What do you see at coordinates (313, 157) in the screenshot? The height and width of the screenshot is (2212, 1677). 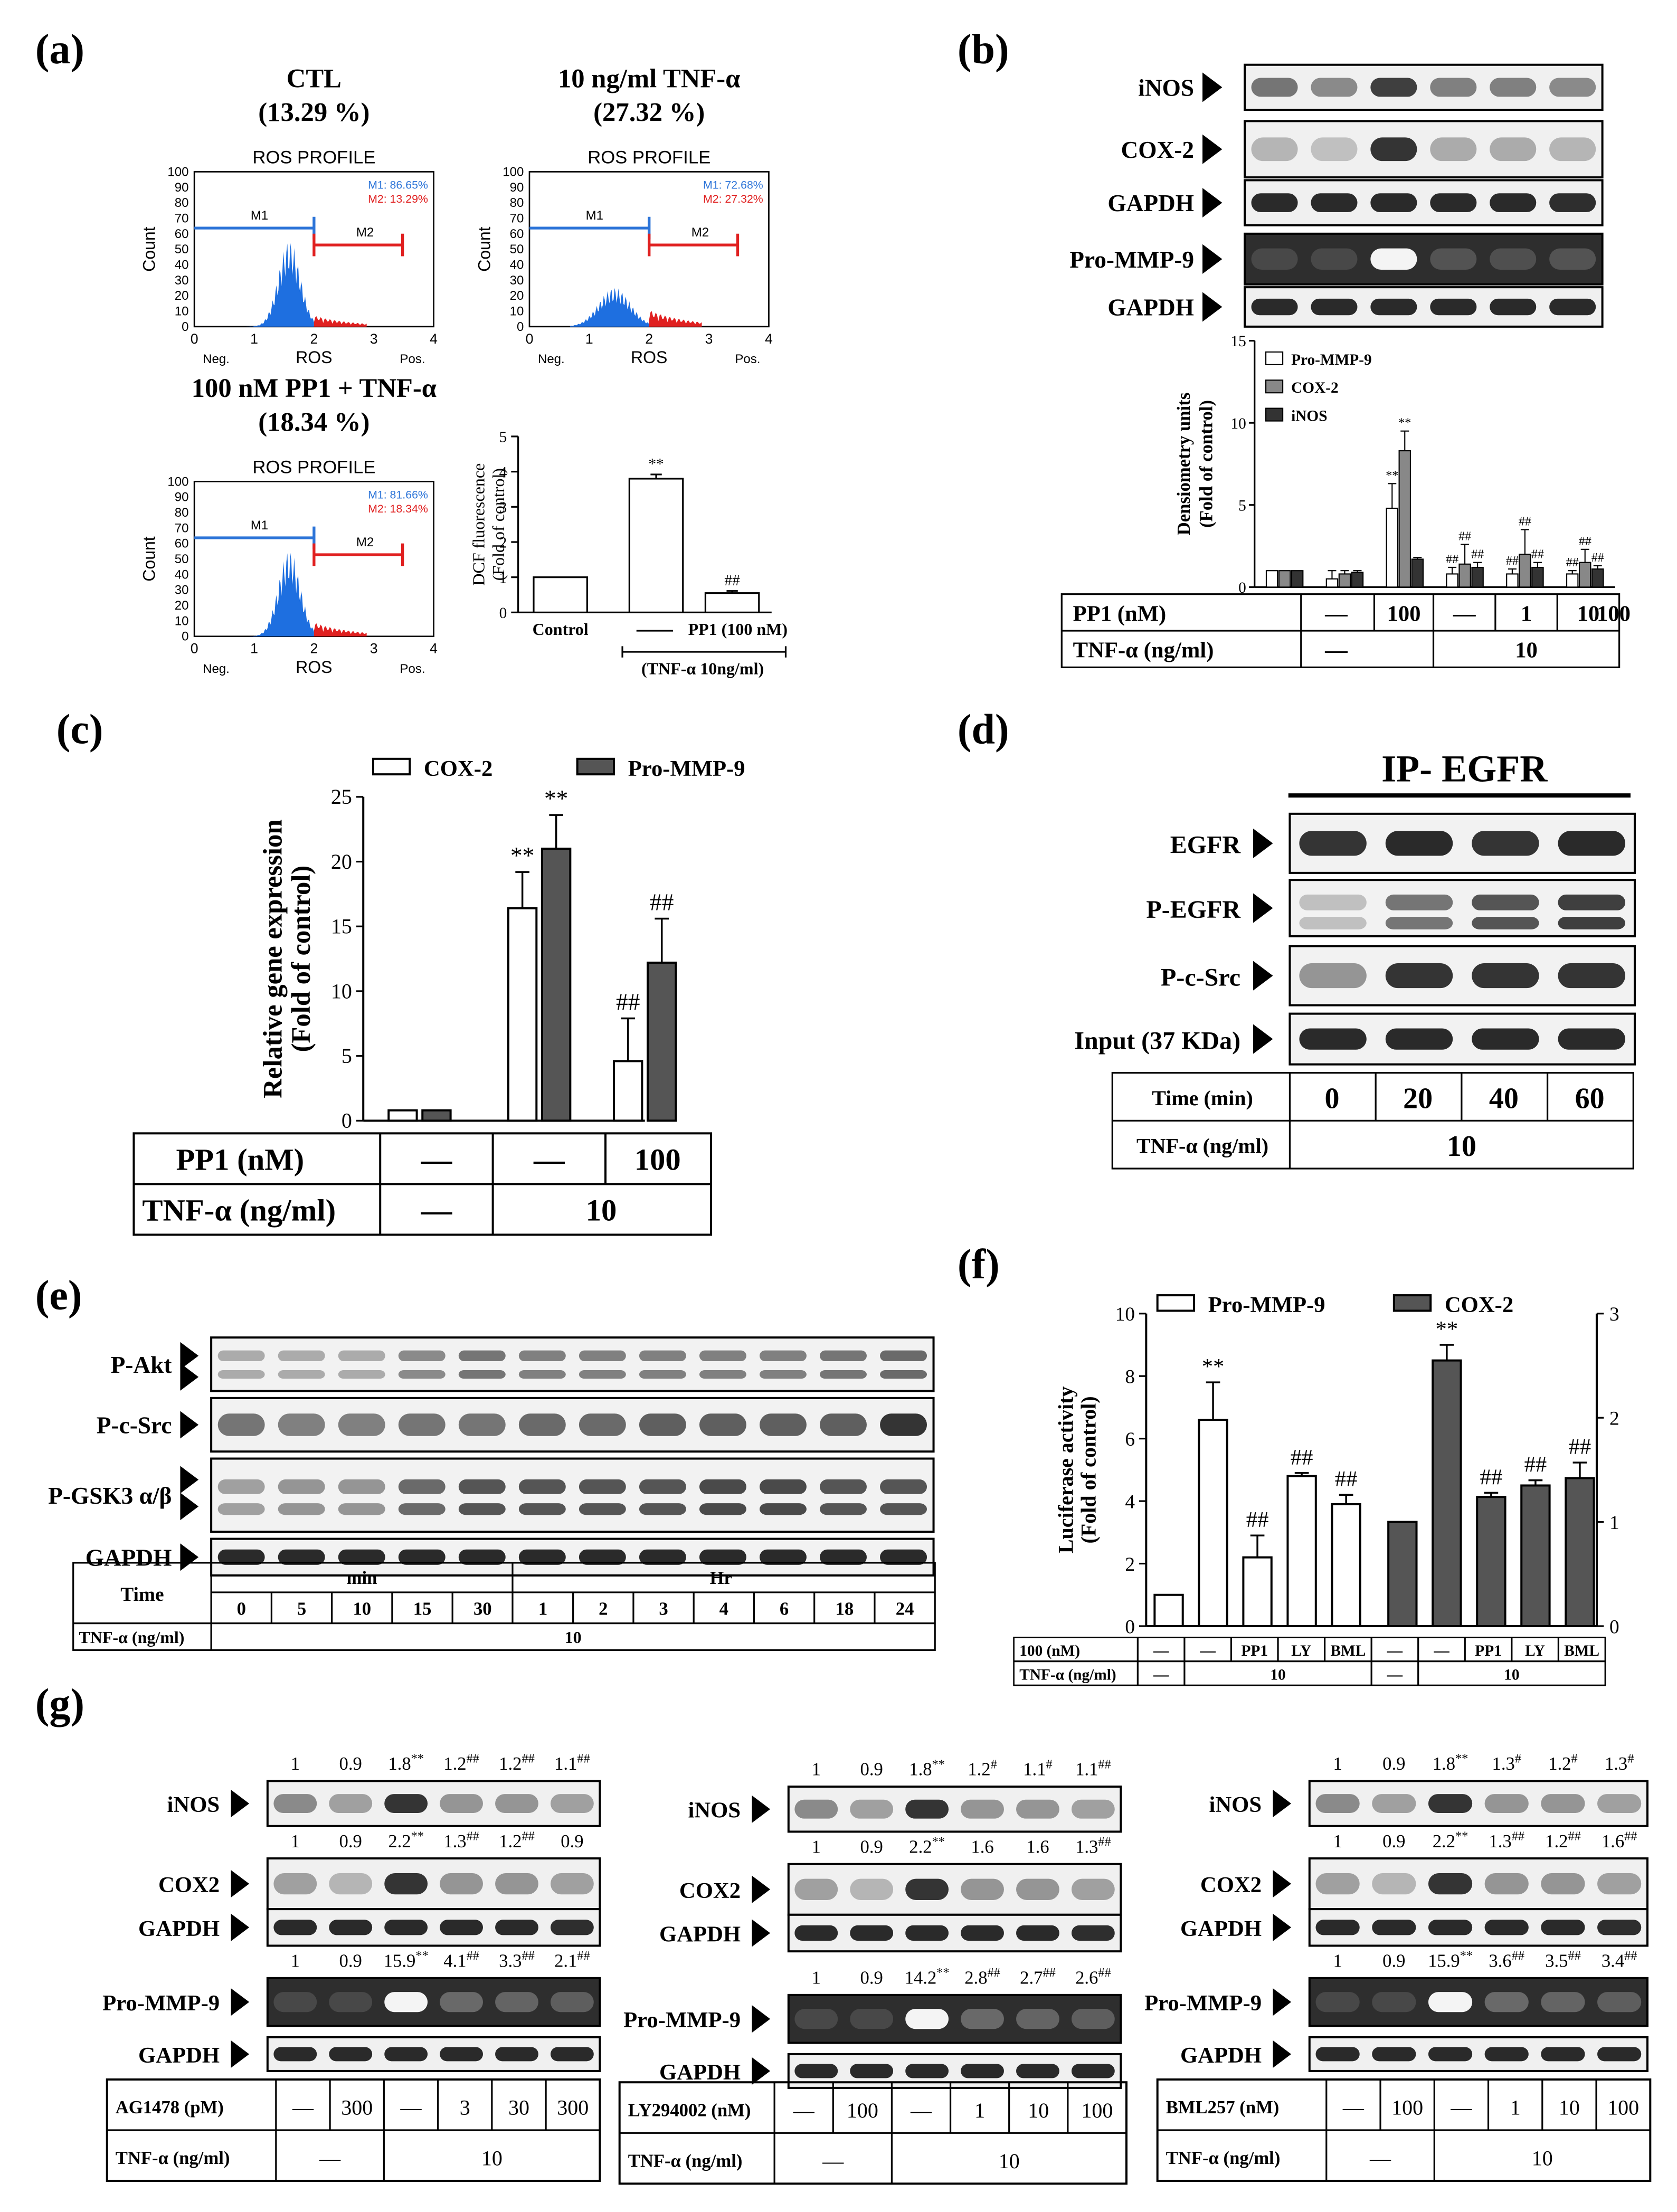 I see `histogram-profile-title: ROS PROFILE` at bounding box center [313, 157].